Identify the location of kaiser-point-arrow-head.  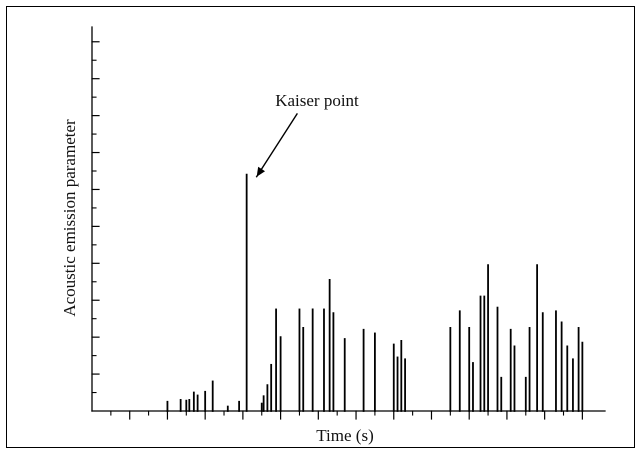
(261, 171).